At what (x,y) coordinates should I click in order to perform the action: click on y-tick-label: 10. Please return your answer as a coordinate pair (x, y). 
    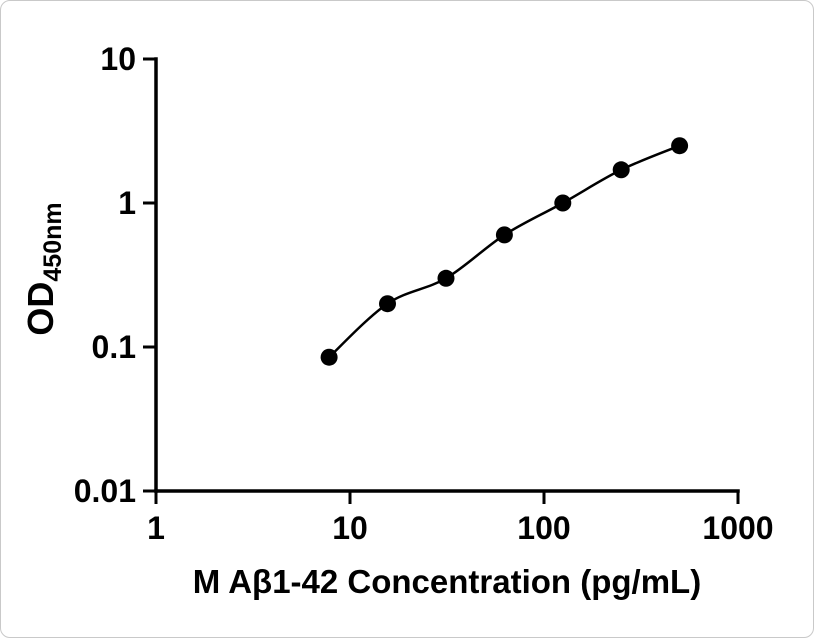
    Looking at the image, I should click on (118, 59).